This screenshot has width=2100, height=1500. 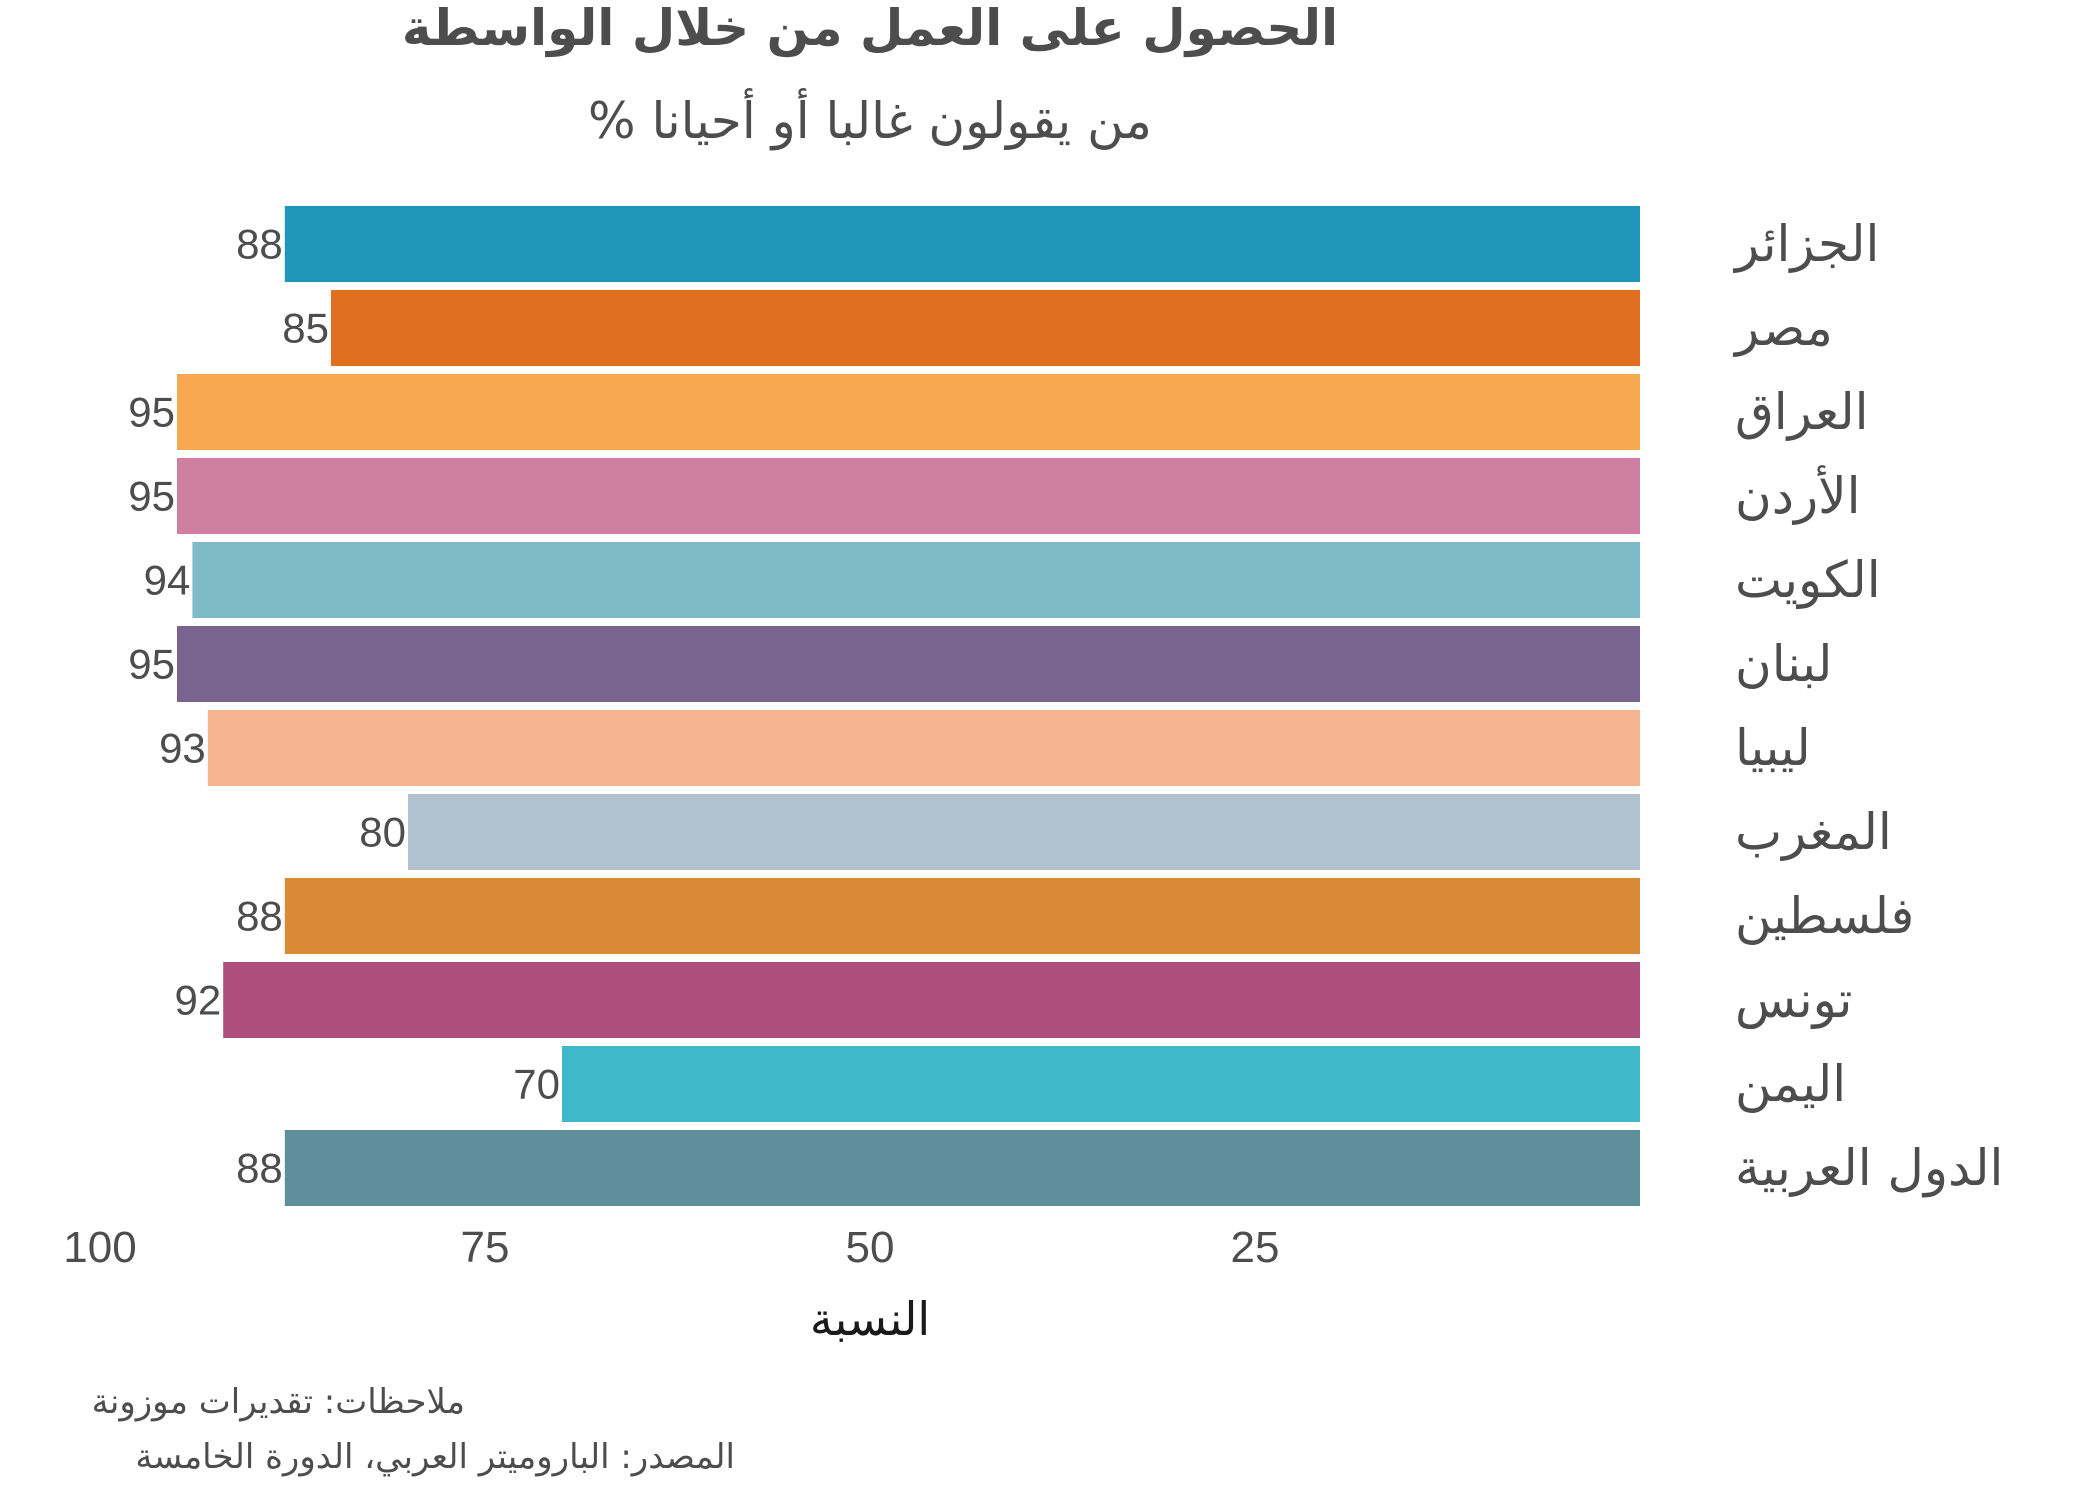 I want to click on bar-value-label: 94, so click(x=167, y=580).